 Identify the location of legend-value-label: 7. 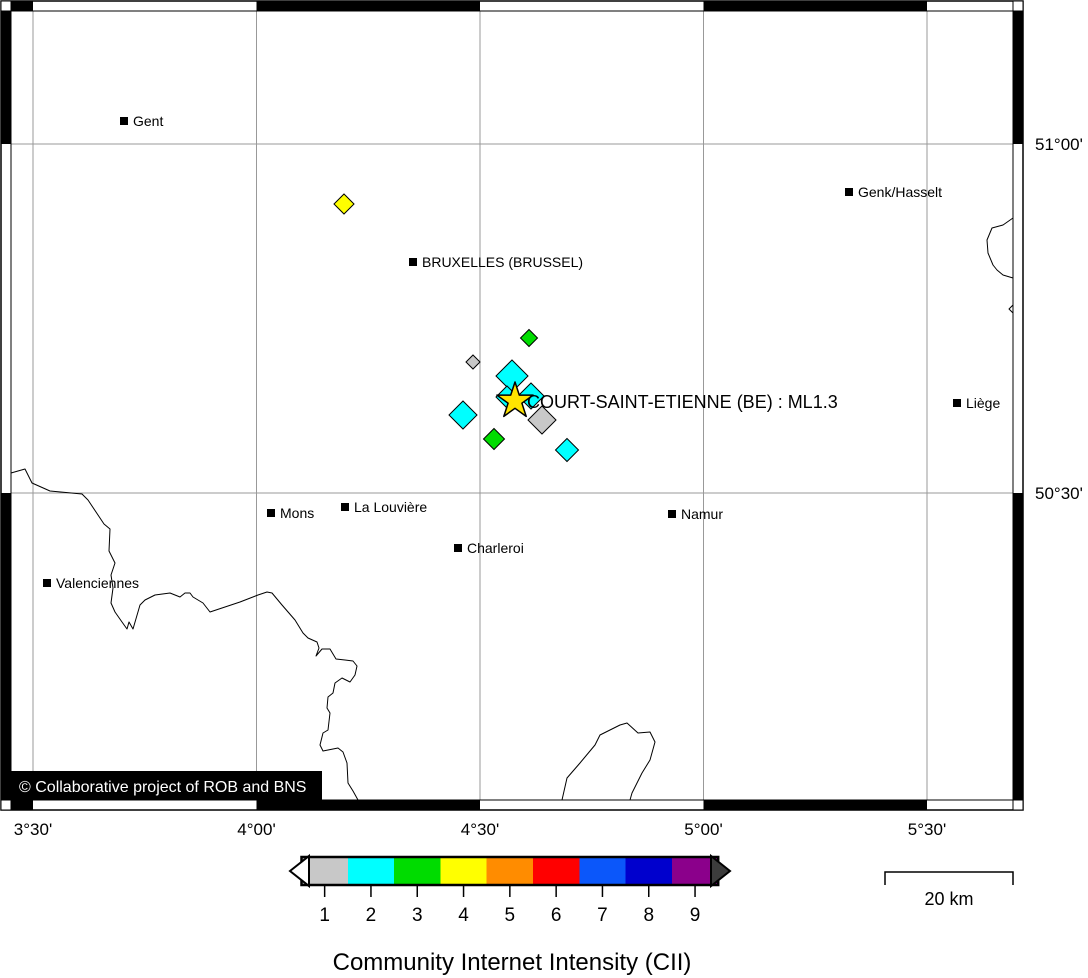
(602, 915).